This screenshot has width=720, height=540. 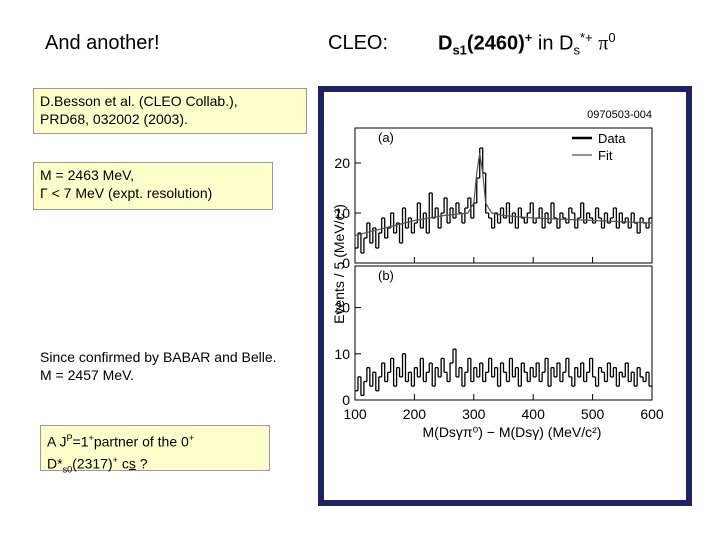 What do you see at coordinates (87, 175) in the screenshot?
I see `mass-line: M = 2463 MeV,` at bounding box center [87, 175].